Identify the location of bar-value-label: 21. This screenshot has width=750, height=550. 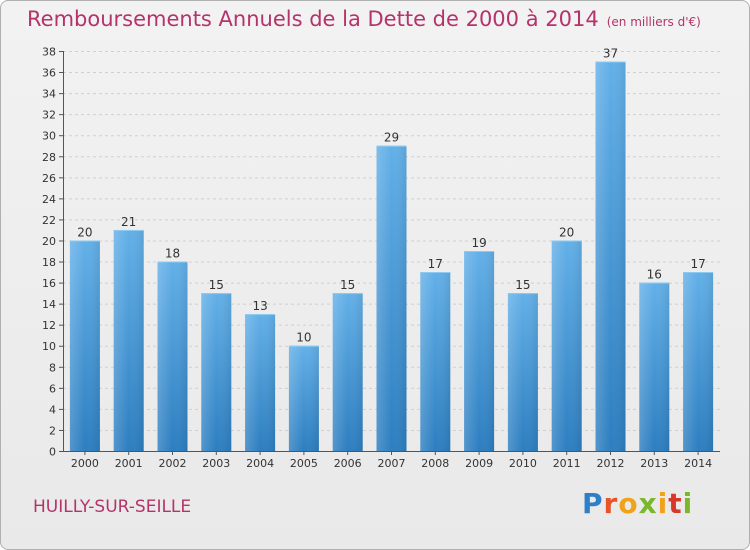
(128, 222).